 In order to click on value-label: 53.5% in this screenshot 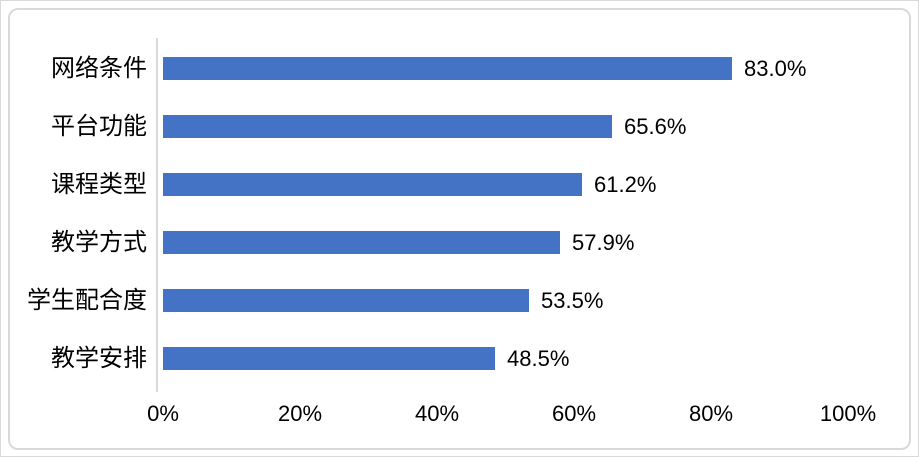, I will do `click(572, 300)`.